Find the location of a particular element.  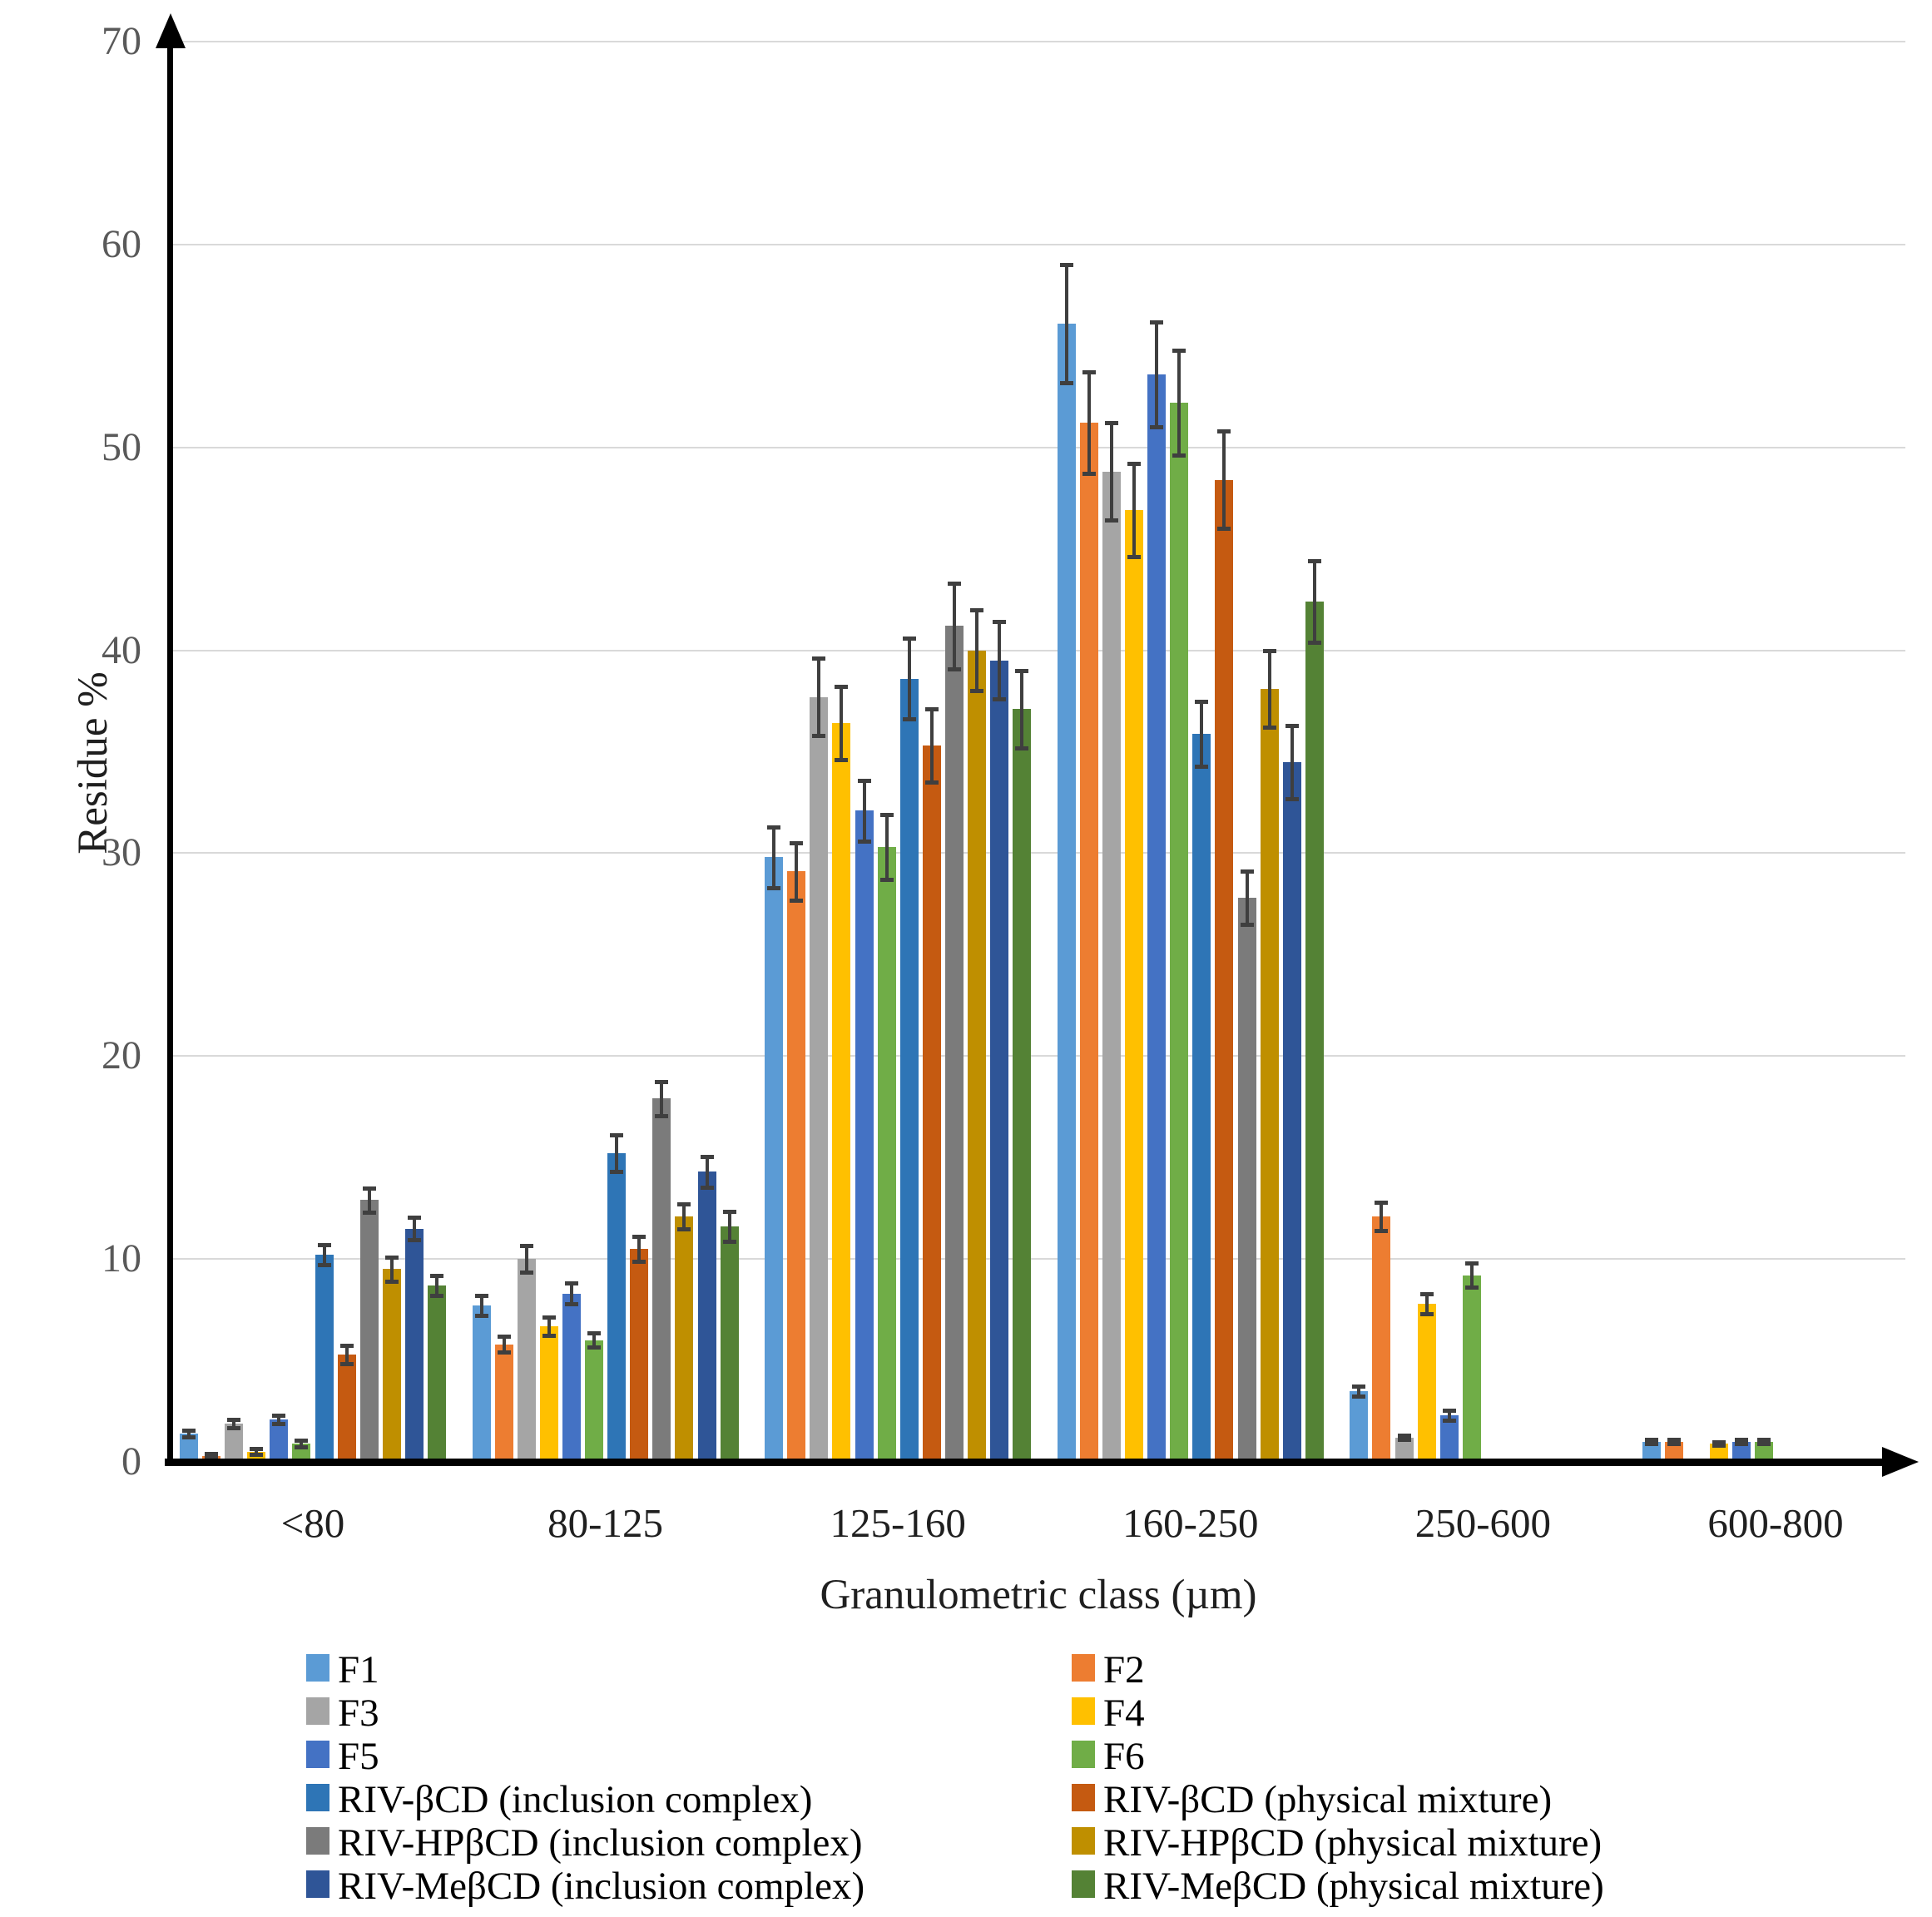

bar-RIV-βCD (inclusion complex)-<80 is located at coordinates (324, 1358).